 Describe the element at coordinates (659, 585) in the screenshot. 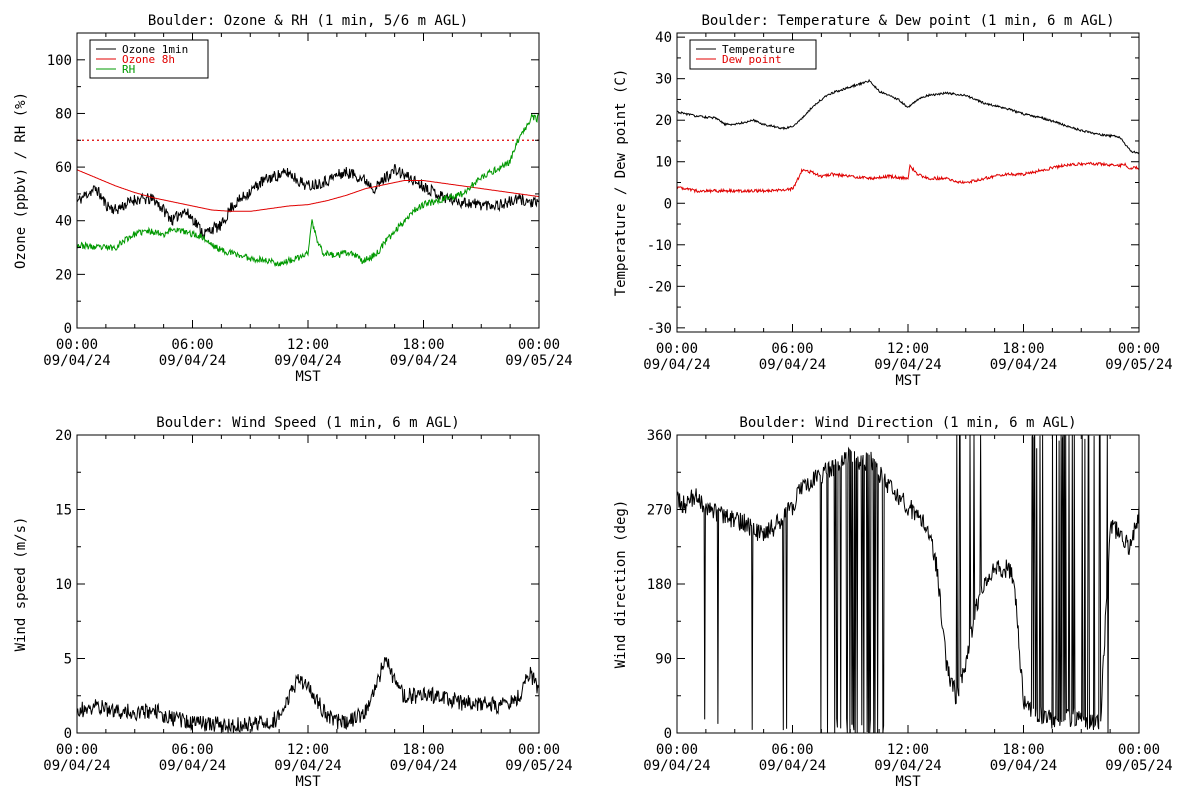

I see `y-tick-label: 180` at that location.